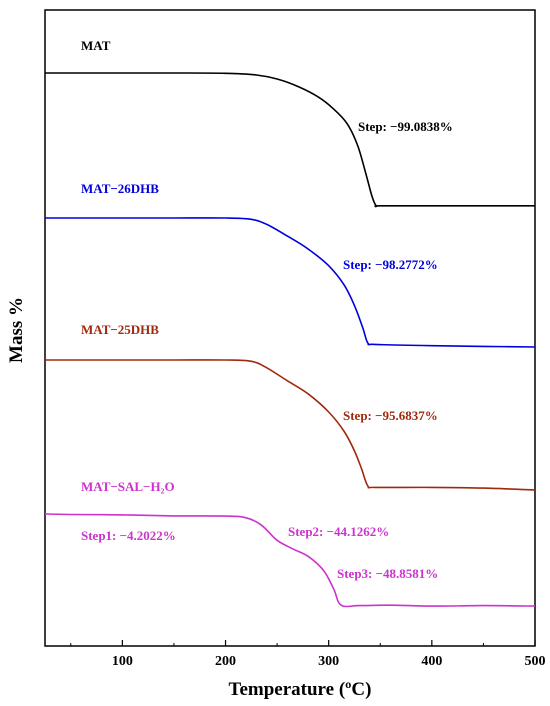 The height and width of the screenshot is (706, 550). I want to click on step-annotation-1-0: Step: −98.2772%, so click(390, 264).